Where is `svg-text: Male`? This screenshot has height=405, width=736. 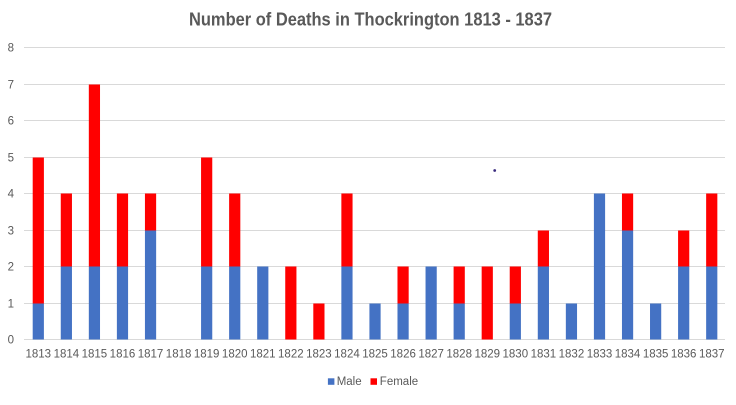 svg-text: Male is located at coordinates (349, 382).